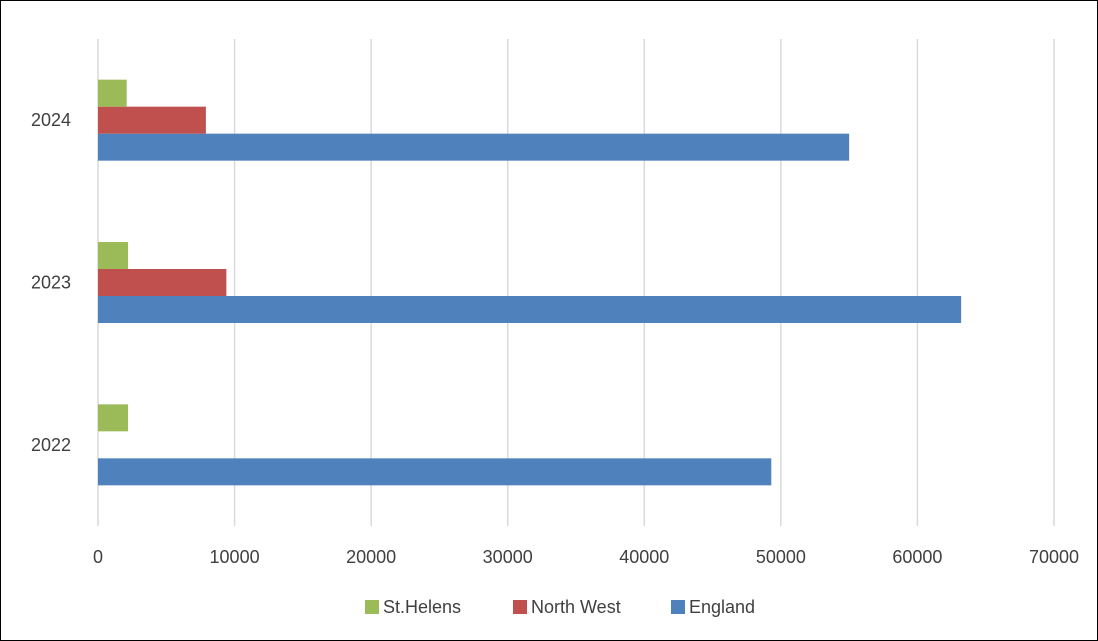 The image size is (1098, 641). Describe the element at coordinates (51, 445) in the screenshot. I see `y-category-label-2022: 2022` at that location.